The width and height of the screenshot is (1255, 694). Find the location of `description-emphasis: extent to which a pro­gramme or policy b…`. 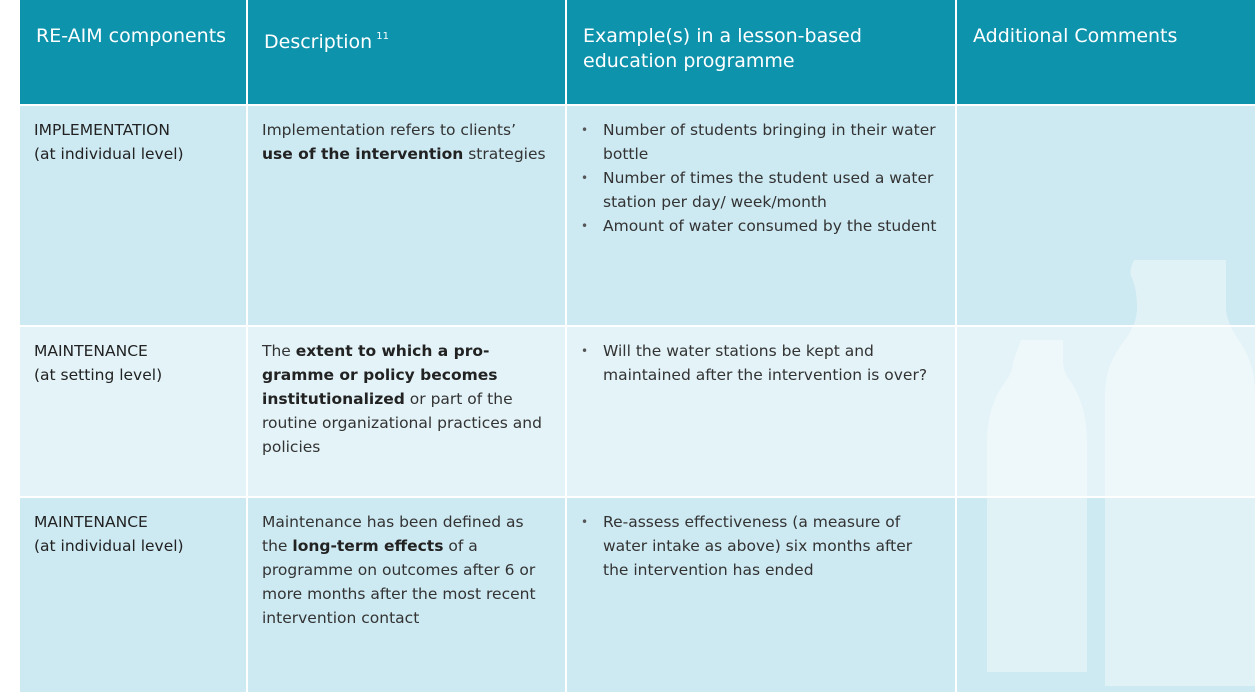

description-emphasis: extent to which a pro­gramme or policy b… is located at coordinates (380, 375).